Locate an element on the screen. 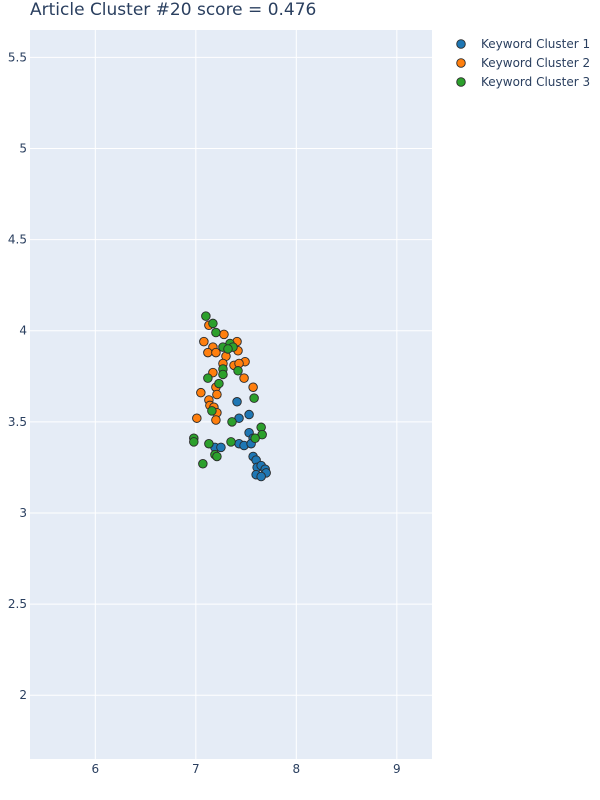 The image size is (600, 800). x-axis: 6 7 8 9 is located at coordinates (246, 769).